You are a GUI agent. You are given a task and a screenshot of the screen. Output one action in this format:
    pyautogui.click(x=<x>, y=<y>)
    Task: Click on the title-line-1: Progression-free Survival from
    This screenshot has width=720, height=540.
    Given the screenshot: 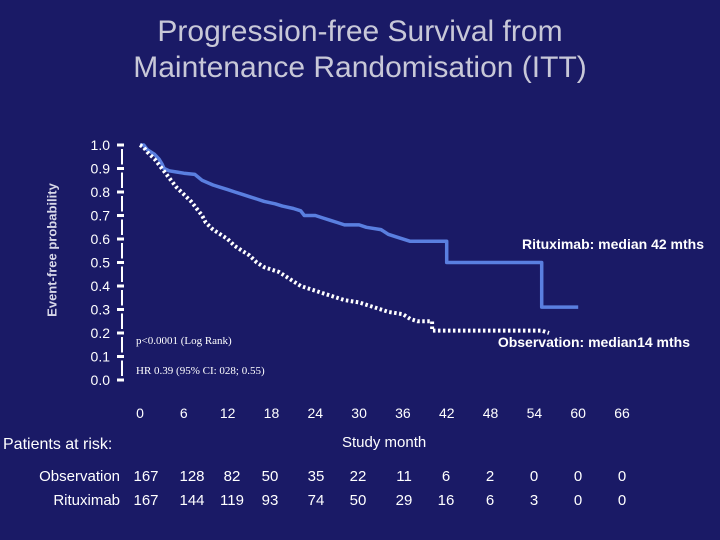 What is the action you would take?
    pyautogui.click(x=360, y=31)
    